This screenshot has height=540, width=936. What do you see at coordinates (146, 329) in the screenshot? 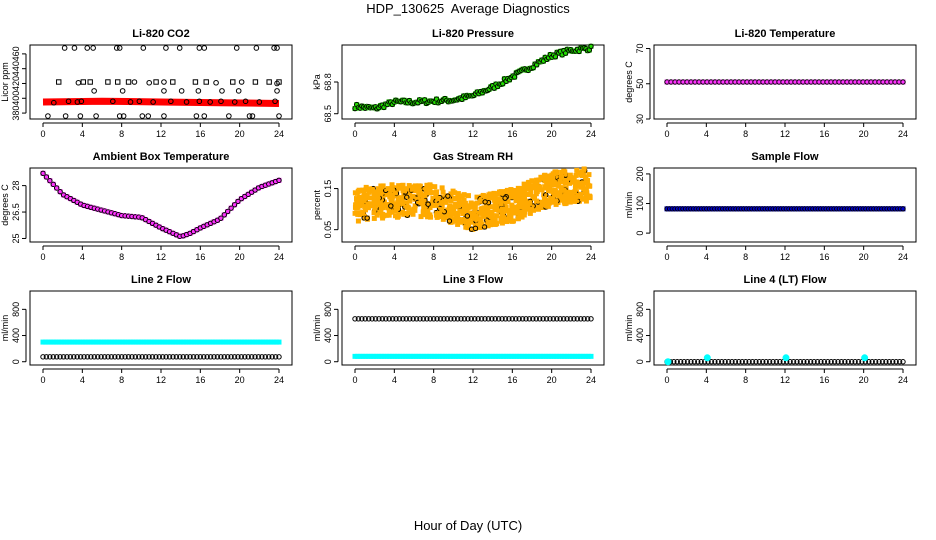
I see `panel-line2: Line 2 Flow ml/min 0 4 8 12 16 20 24 0 400 800` at bounding box center [146, 329].